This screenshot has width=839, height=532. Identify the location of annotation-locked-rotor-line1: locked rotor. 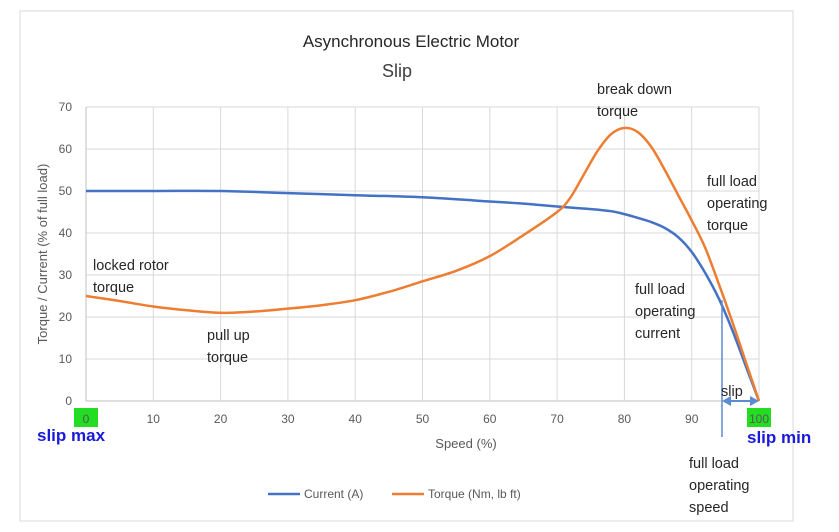
(131, 266).